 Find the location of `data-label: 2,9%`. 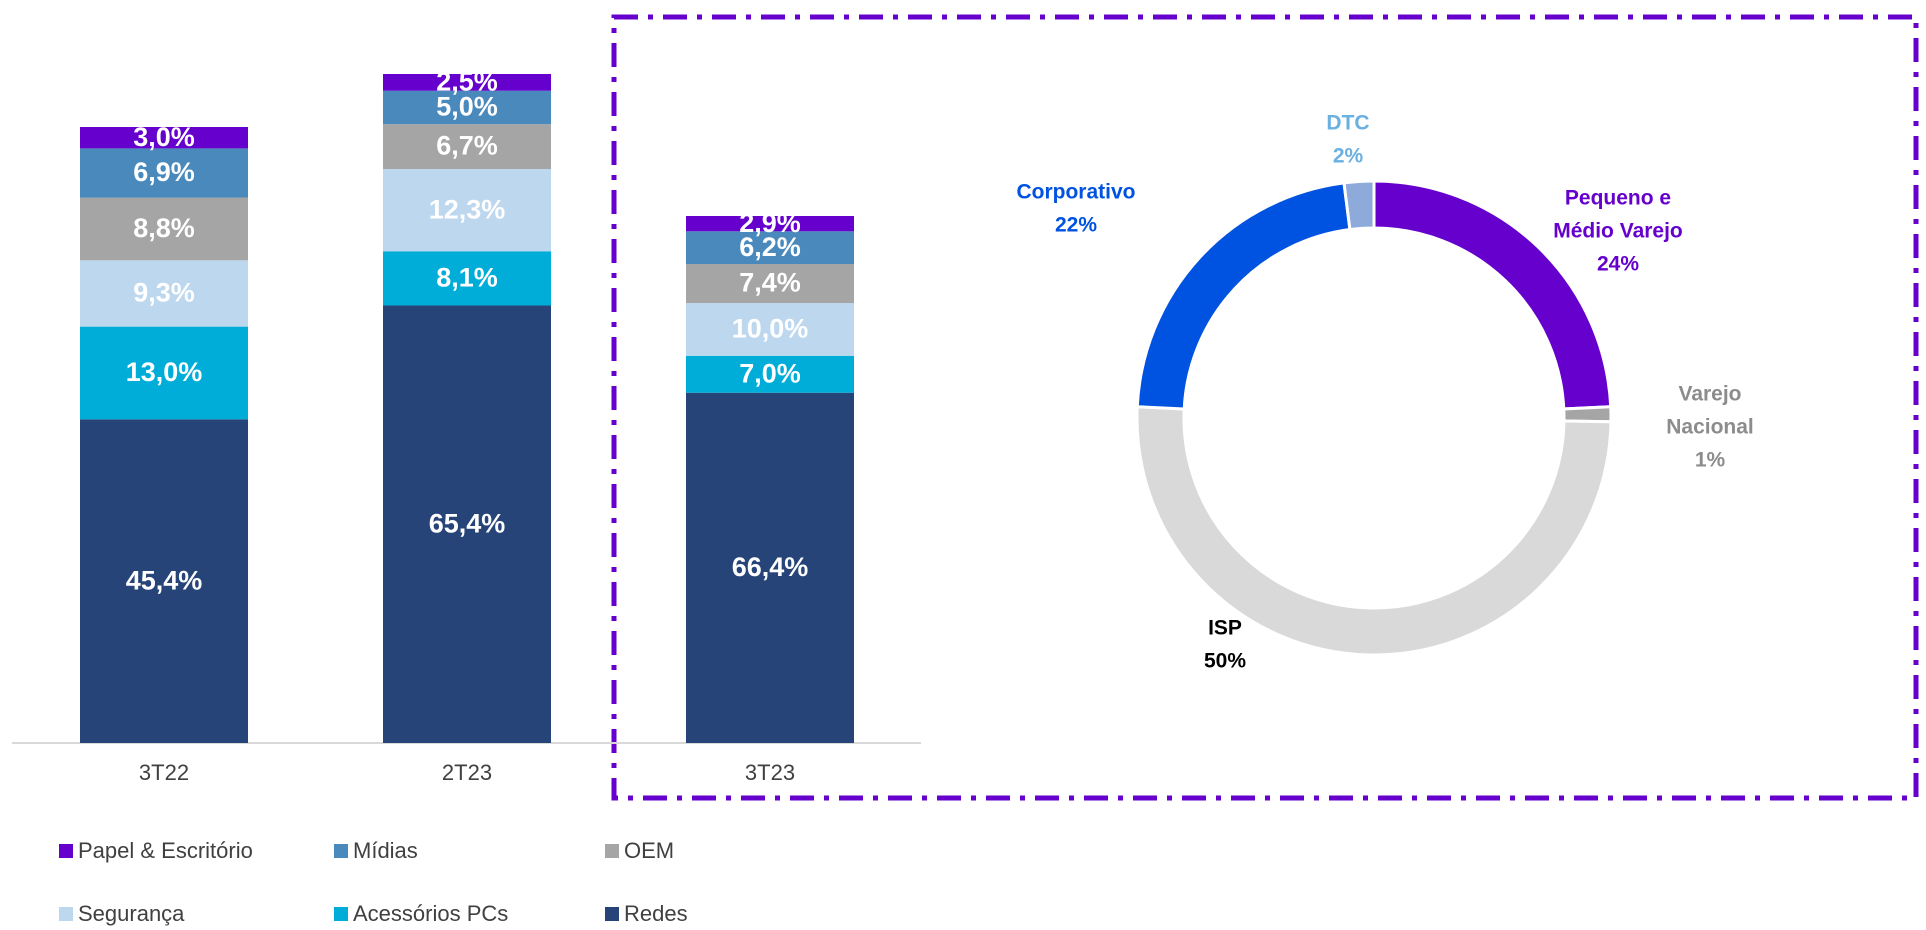

data-label: 2,9% is located at coordinates (770, 223).